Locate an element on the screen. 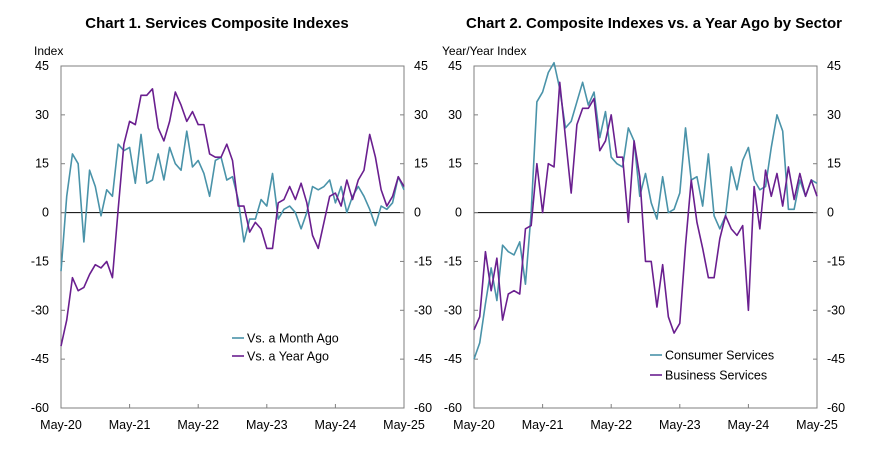 The image size is (887, 455). chart2-left-y-tick-label: 15 is located at coordinates (455, 164).